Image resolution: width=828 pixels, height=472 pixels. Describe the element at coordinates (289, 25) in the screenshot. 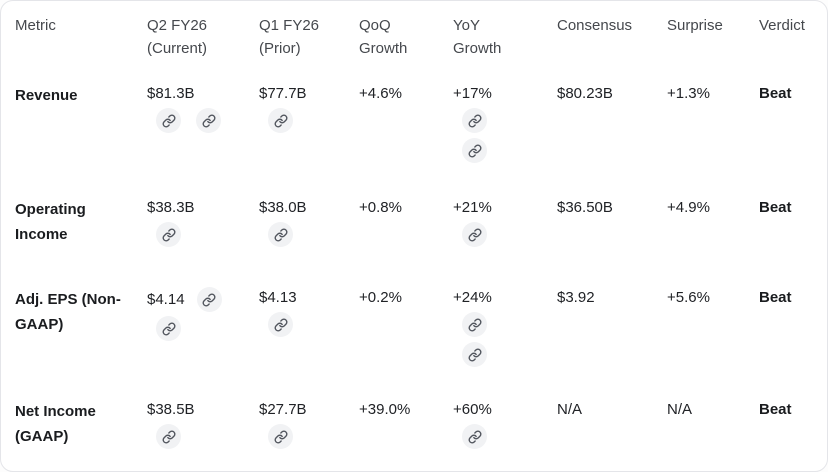

I see `column-header-text: Q1 FY26` at that location.